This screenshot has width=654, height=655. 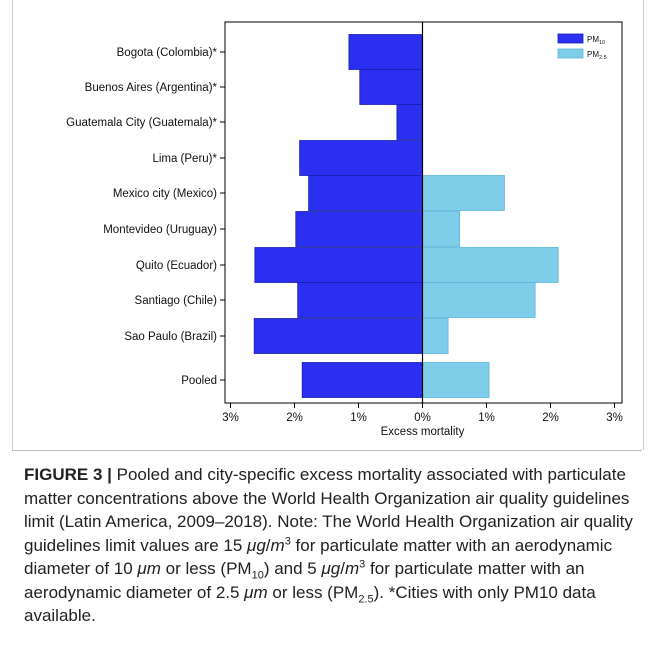 What do you see at coordinates (176, 266) in the screenshot?
I see `y-tick-label: Quito (Ecuador)` at bounding box center [176, 266].